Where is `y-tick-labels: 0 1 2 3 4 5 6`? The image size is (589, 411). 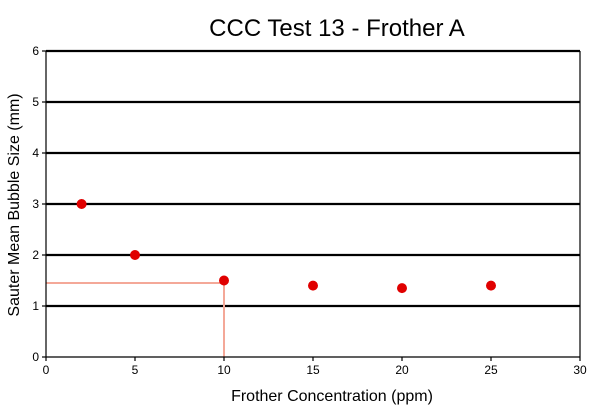 y-tick-labels: 0 1 2 3 4 5 6 is located at coordinates (35, 204).